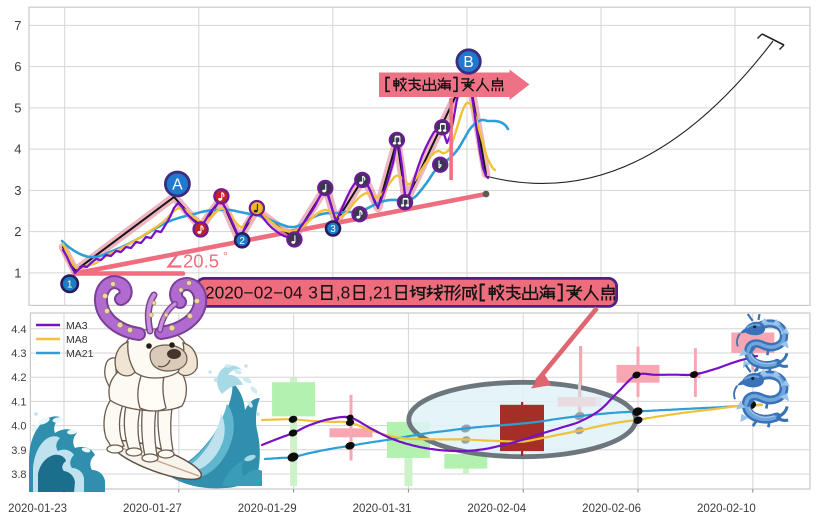  I want to click on svg-text: MA21, so click(80, 354).